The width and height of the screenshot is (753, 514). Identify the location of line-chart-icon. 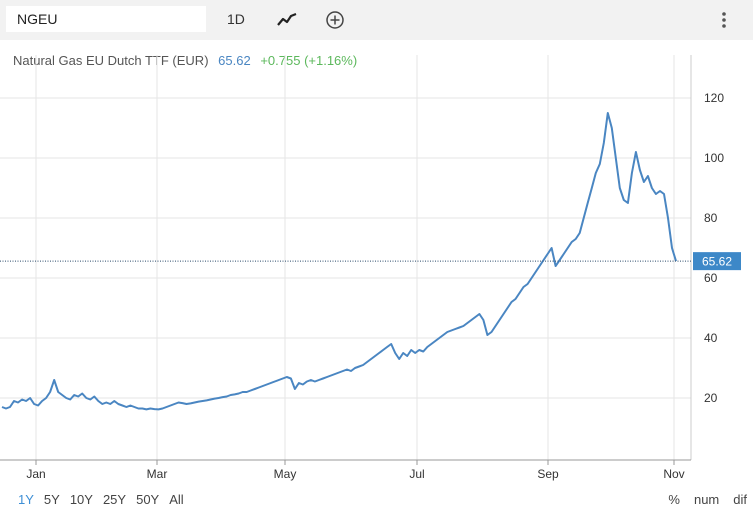
(287, 20).